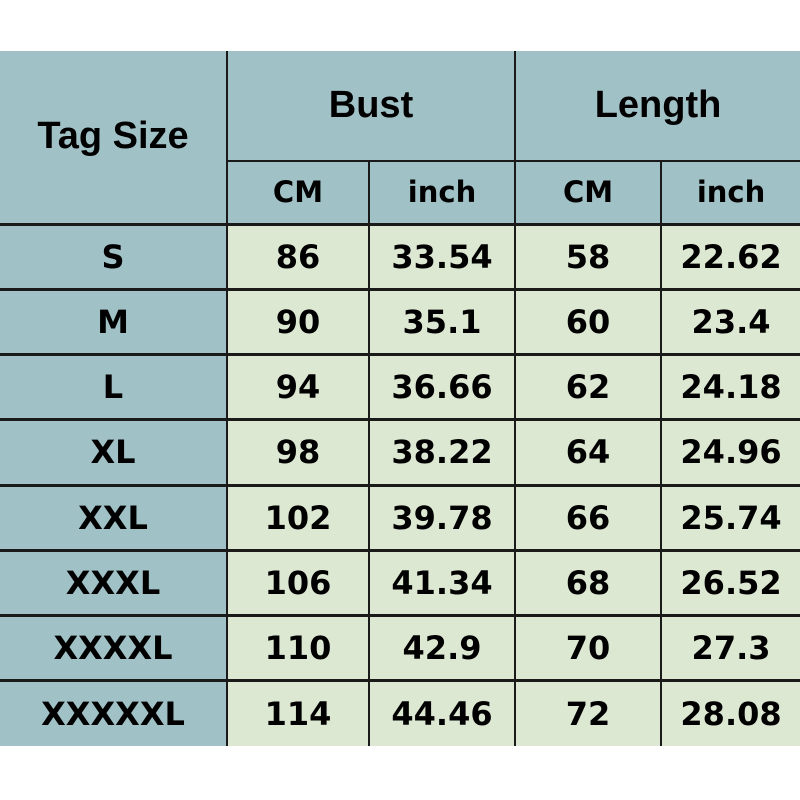  What do you see at coordinates (730, 518) in the screenshot?
I see `length-inch-cell: 25.74` at bounding box center [730, 518].